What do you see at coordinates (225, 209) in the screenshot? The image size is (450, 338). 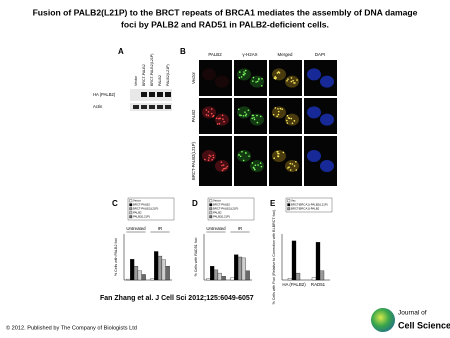 I see `legend-label: BRCT-PALB2(L21P)` at bounding box center [225, 209].